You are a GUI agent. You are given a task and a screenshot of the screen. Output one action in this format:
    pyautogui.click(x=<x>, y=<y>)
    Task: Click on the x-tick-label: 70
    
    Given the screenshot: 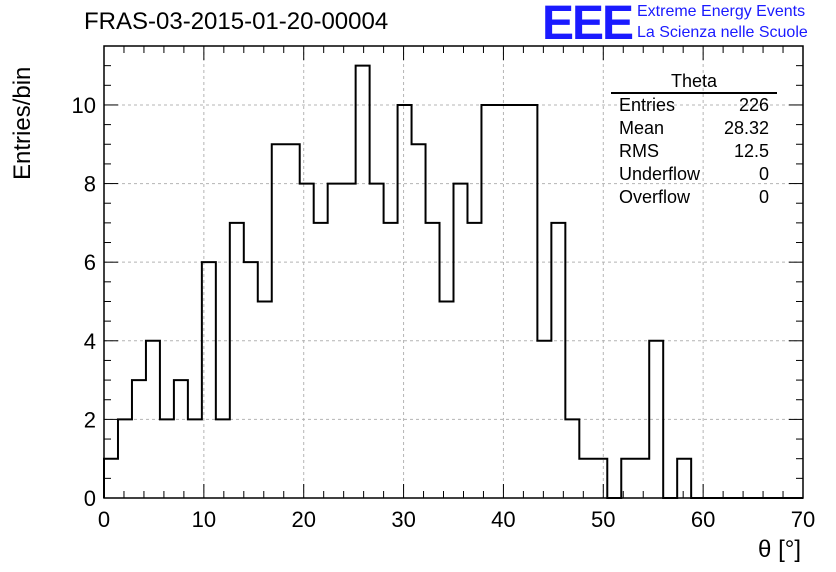 What is the action you would take?
    pyautogui.click(x=803, y=519)
    